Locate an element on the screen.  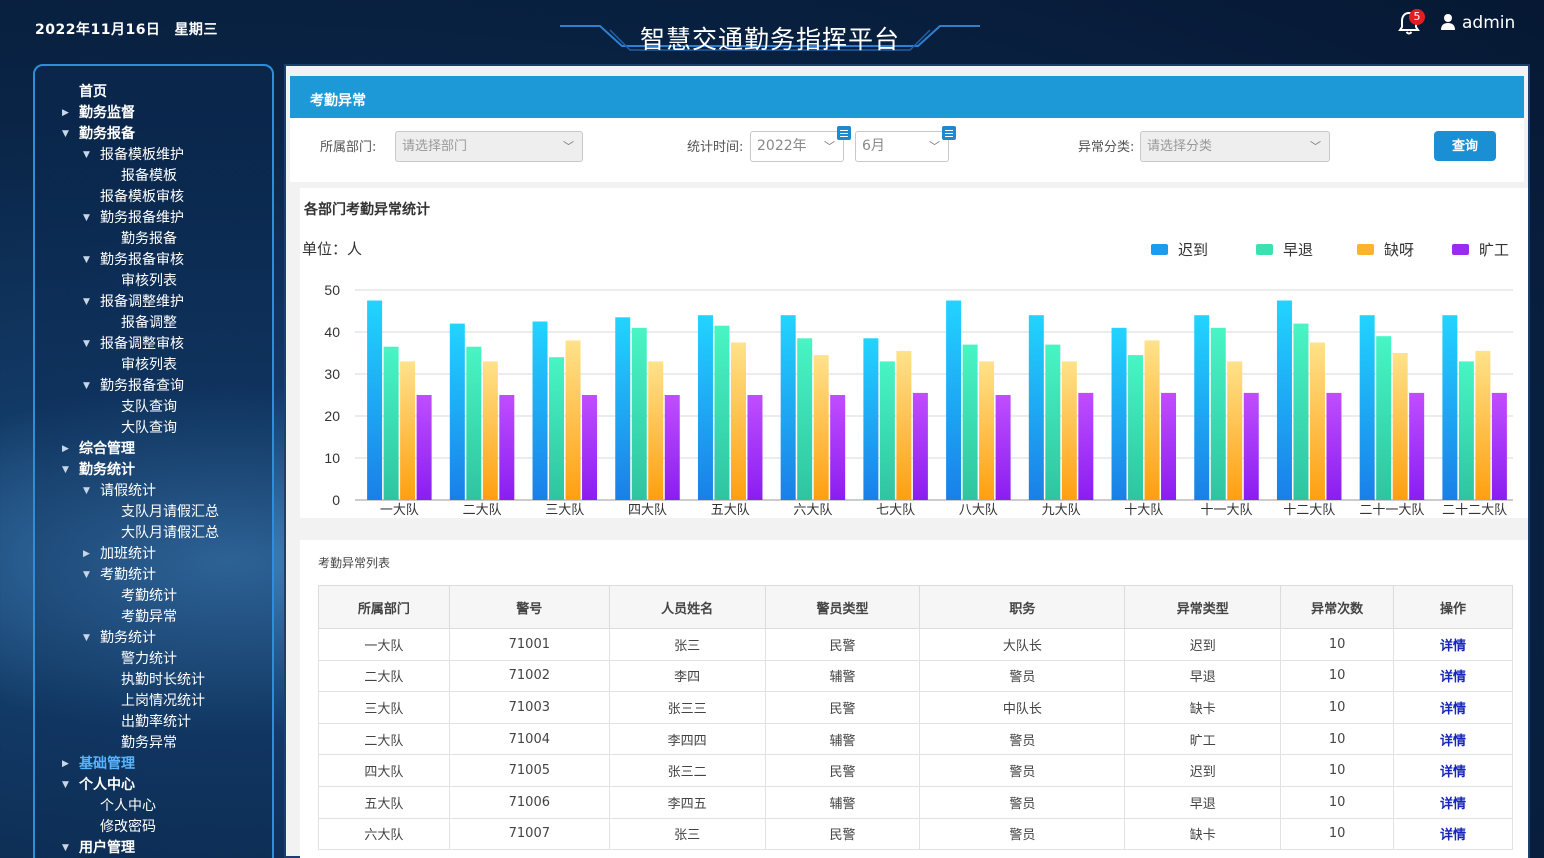
sidebar-item: 报备调整 is located at coordinates (153, 323).